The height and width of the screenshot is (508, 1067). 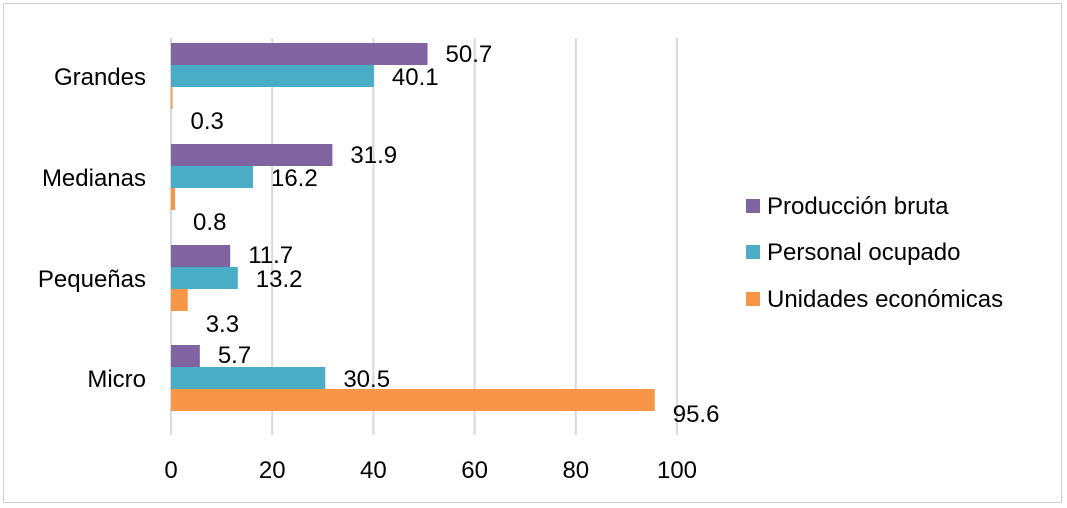 I want to click on category-label: Medianas, so click(x=94, y=178).